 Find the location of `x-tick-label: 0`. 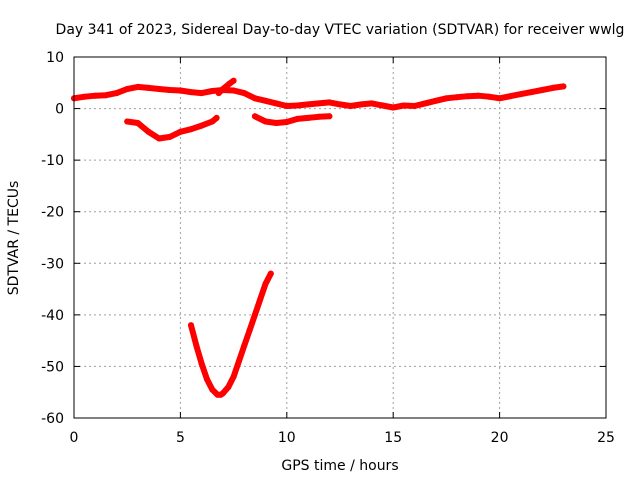

x-tick-label: 0 is located at coordinates (74, 438).